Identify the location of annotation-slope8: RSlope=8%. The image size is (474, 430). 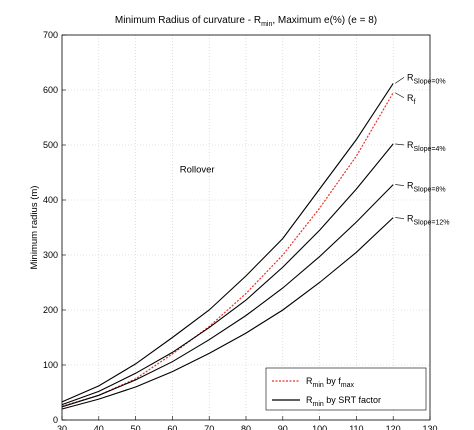
(426, 187).